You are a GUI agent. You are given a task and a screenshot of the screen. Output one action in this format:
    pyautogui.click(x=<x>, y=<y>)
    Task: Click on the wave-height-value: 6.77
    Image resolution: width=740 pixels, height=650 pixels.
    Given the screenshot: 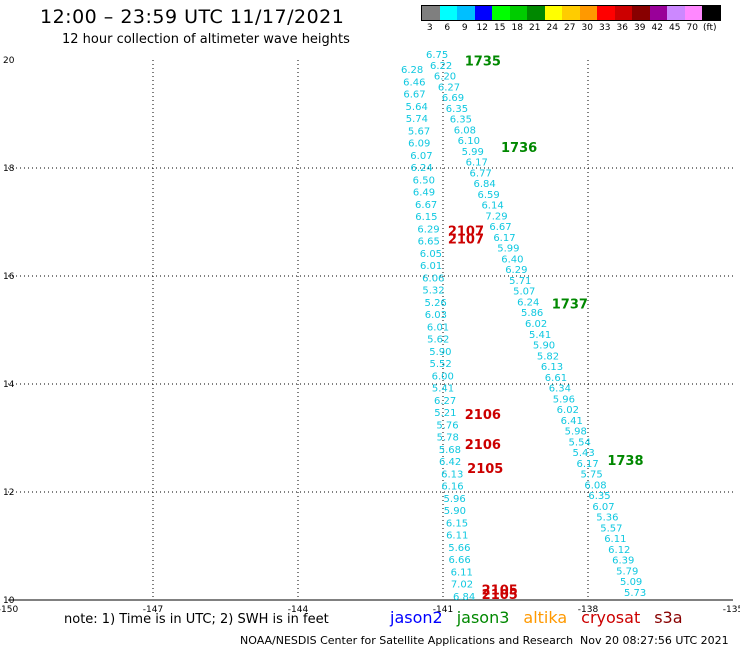 What is the action you would take?
    pyautogui.click(x=481, y=173)
    